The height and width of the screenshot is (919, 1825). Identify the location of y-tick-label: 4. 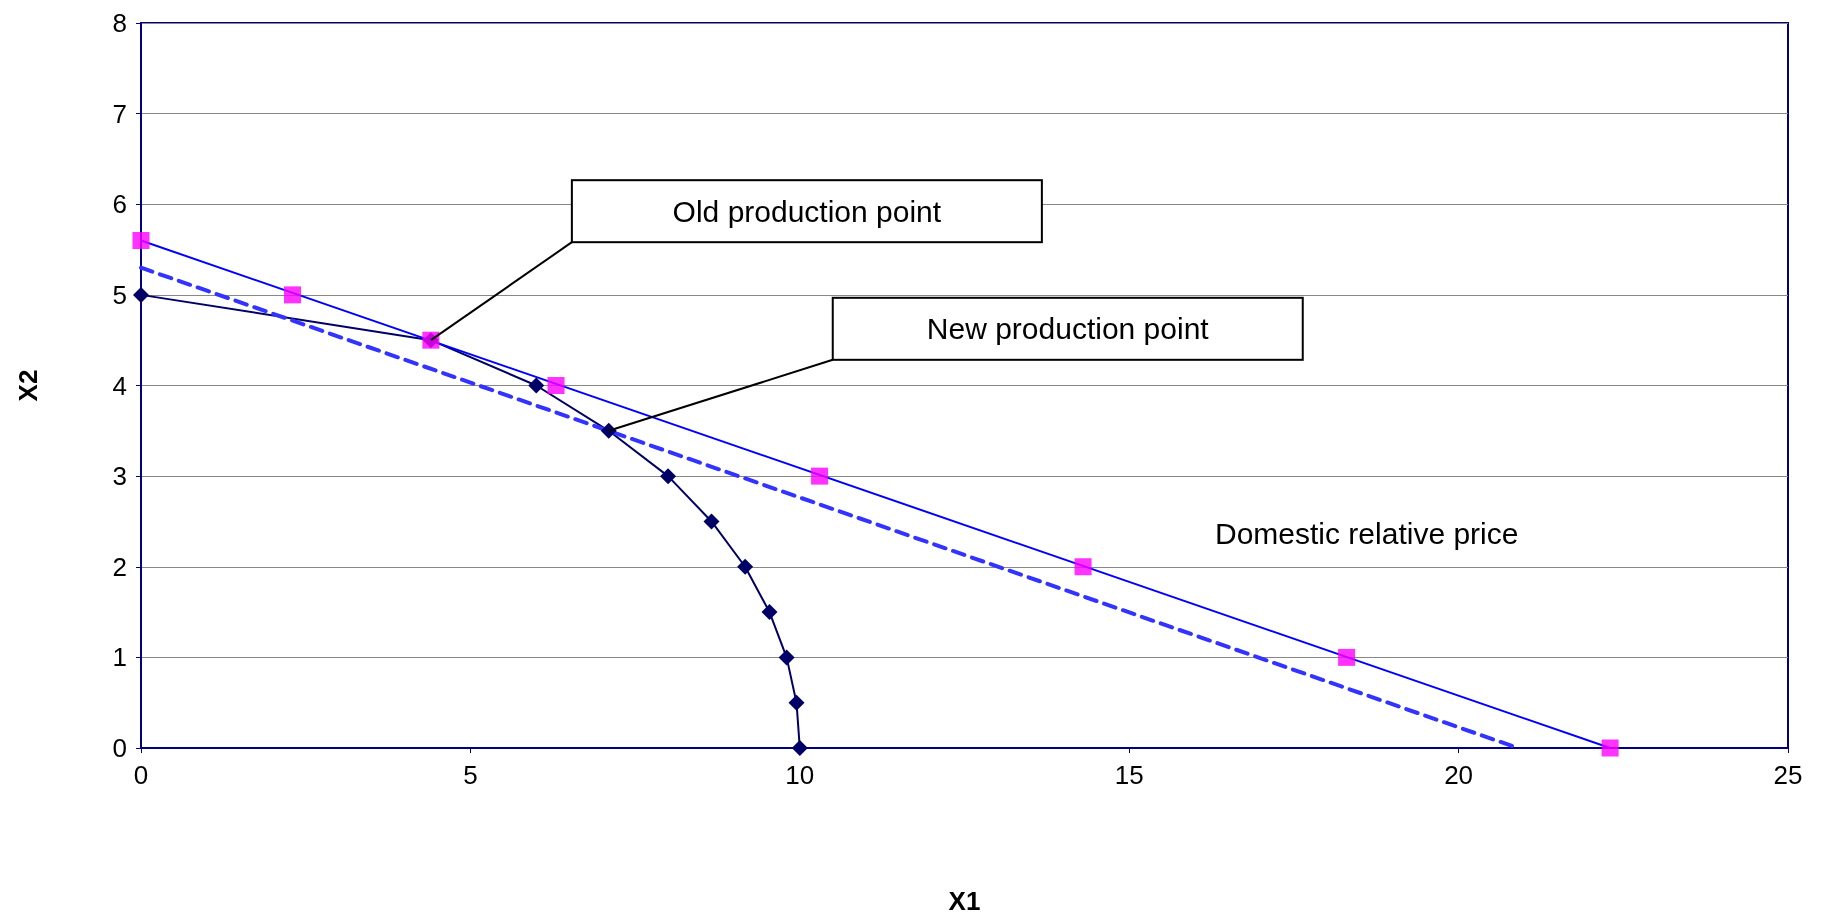
(119, 385).